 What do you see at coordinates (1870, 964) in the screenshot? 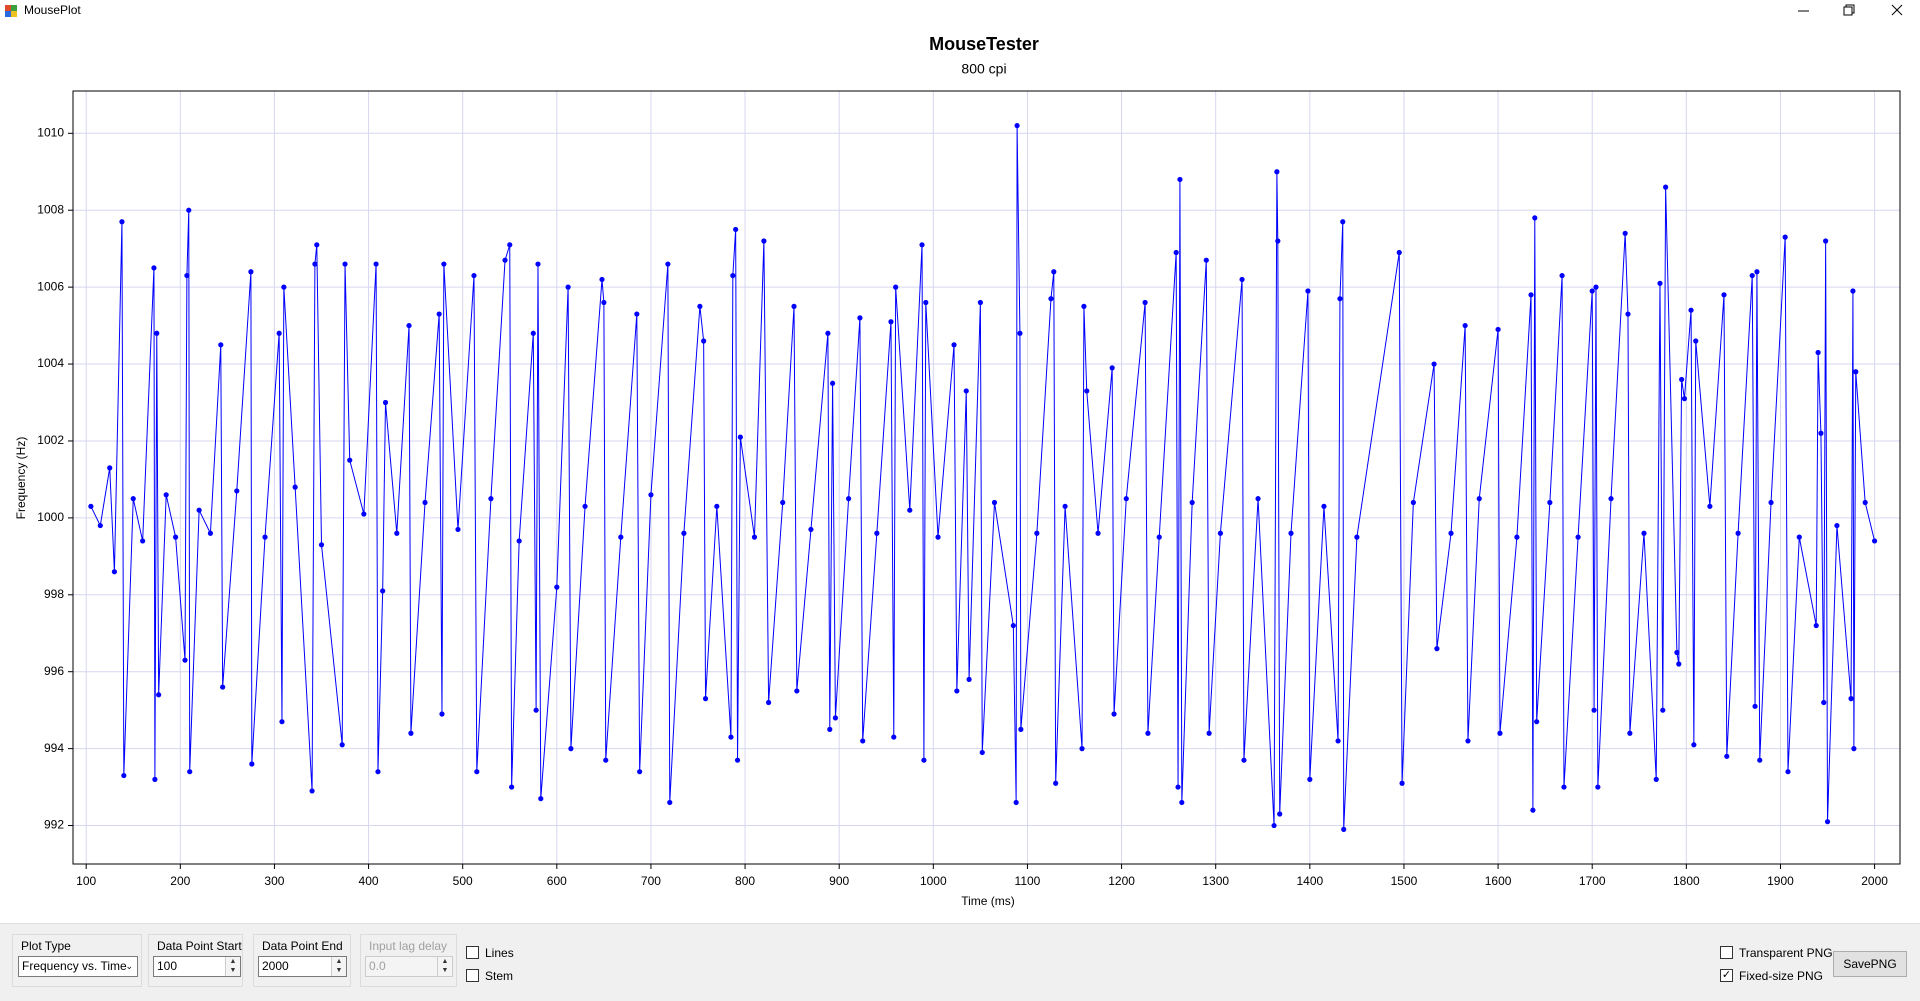
I see `save-png-button: SavePNG` at bounding box center [1870, 964].